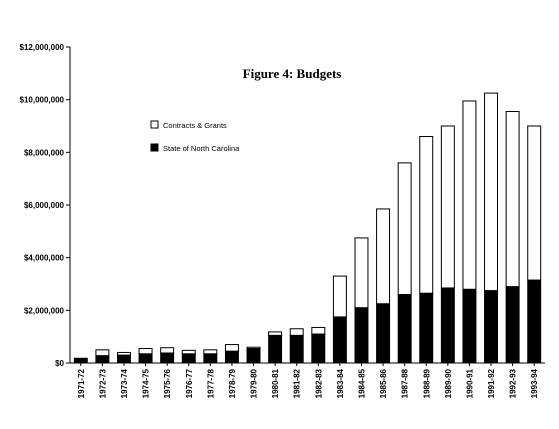  What do you see at coordinates (275, 383) in the screenshot?
I see `x-tick-label: 1980-81` at bounding box center [275, 383].